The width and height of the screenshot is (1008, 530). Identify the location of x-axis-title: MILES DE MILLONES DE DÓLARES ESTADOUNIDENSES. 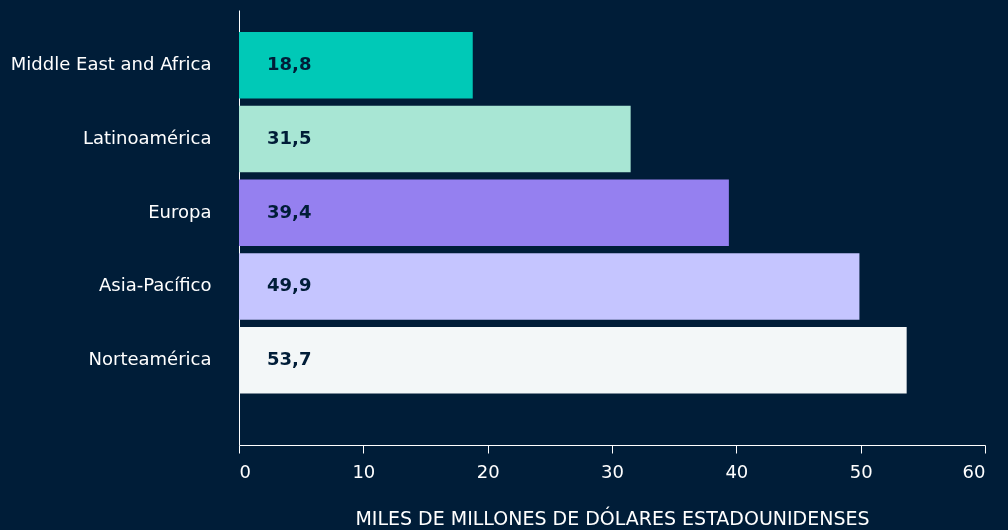
(612, 517).